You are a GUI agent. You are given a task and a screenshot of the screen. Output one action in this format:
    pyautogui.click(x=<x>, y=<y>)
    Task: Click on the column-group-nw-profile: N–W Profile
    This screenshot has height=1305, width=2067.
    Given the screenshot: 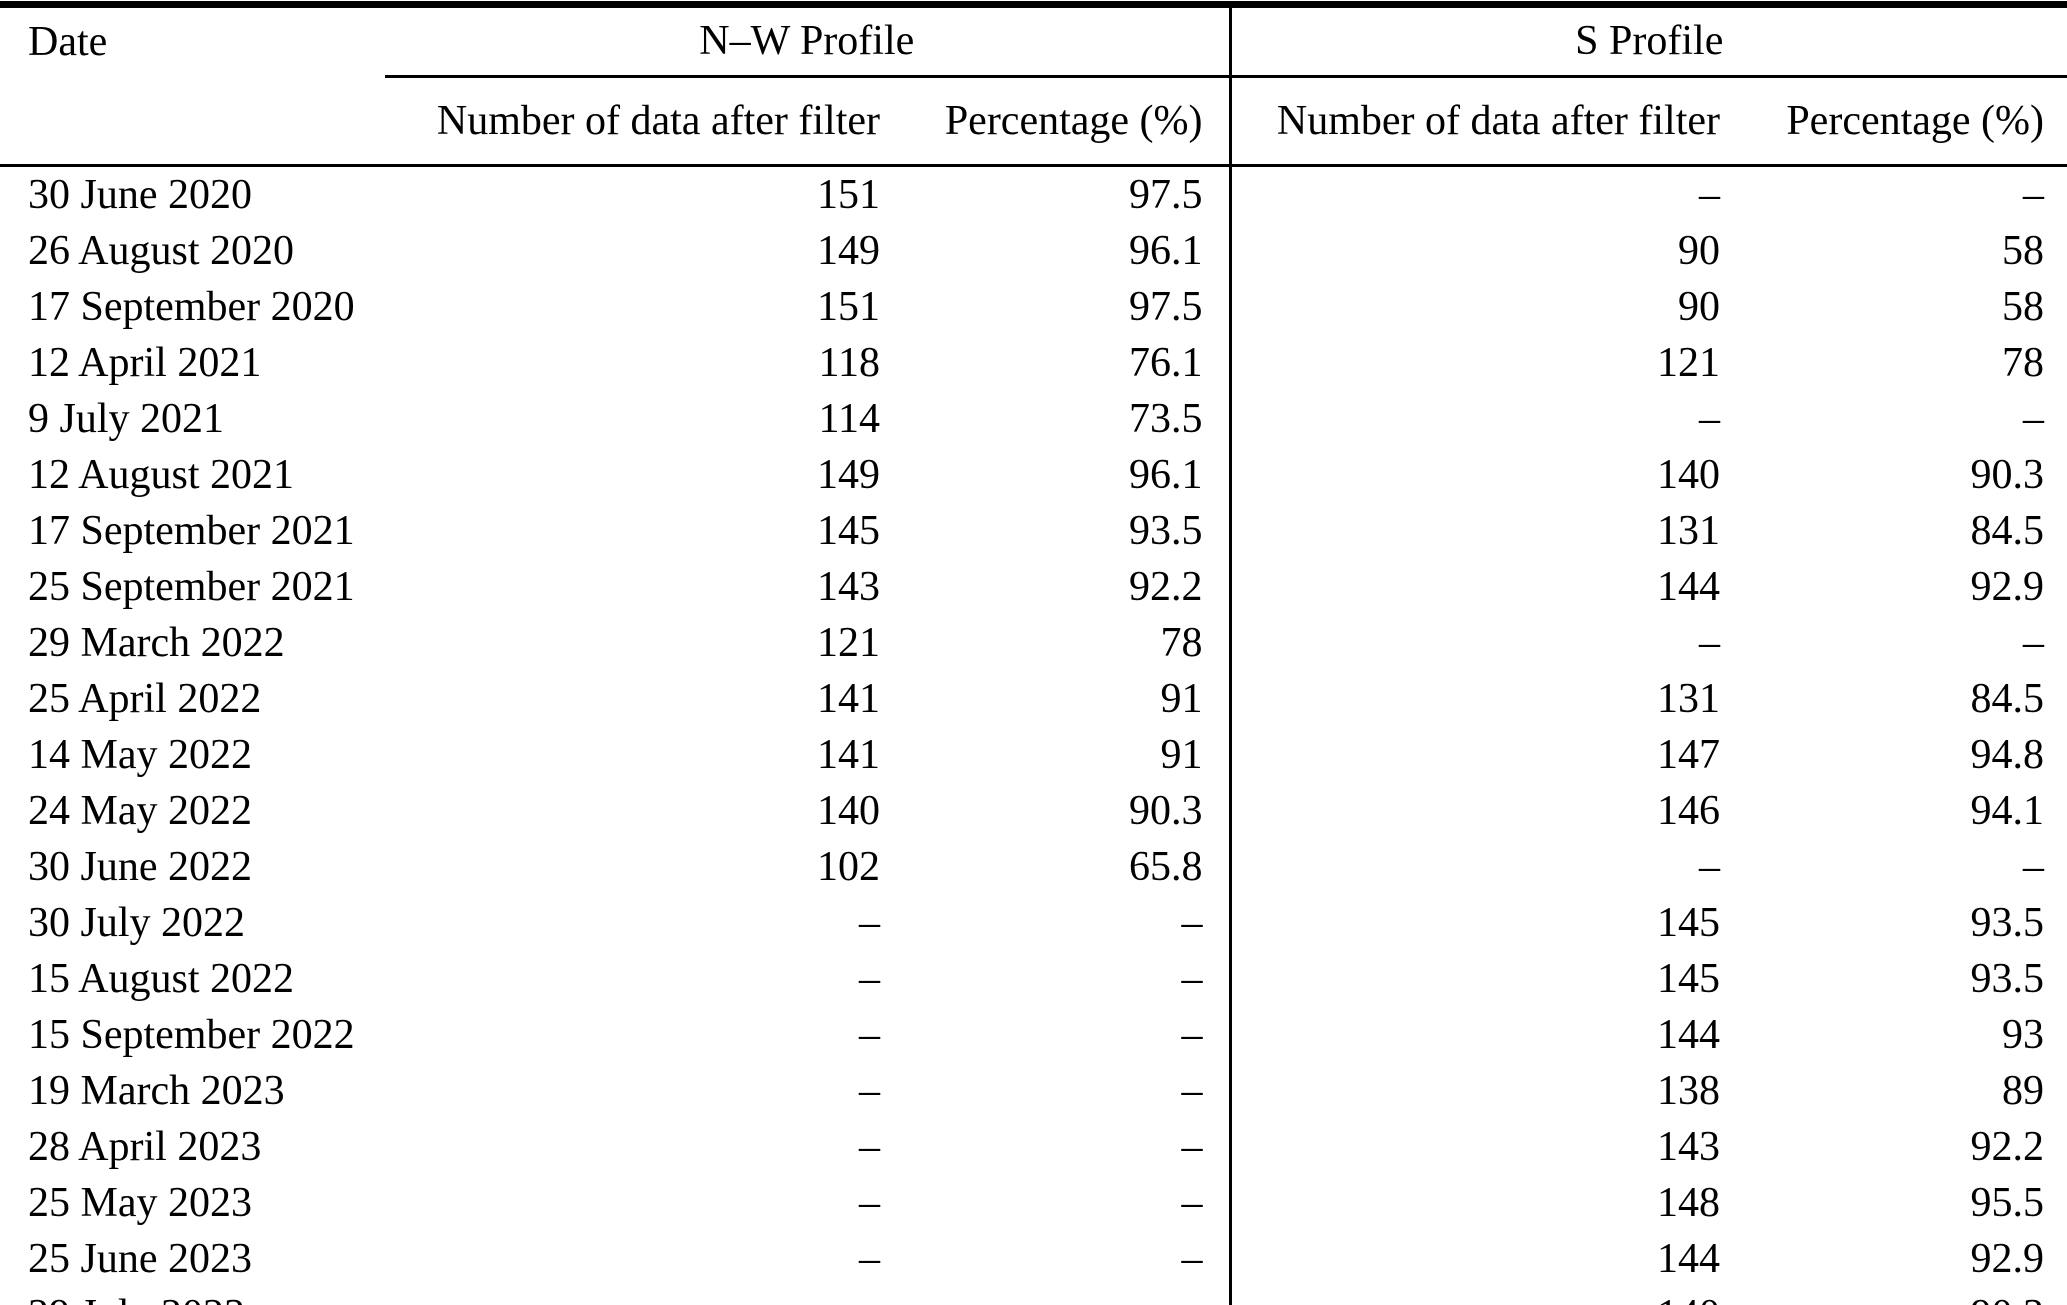 What is the action you would take?
    pyautogui.click(x=807, y=41)
    